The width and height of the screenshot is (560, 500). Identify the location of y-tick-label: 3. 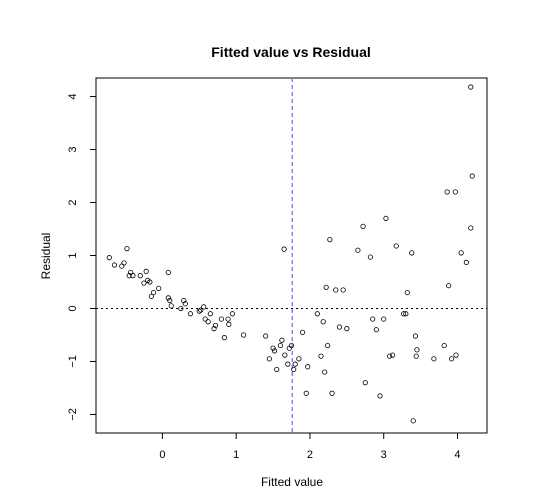
(73, 149).